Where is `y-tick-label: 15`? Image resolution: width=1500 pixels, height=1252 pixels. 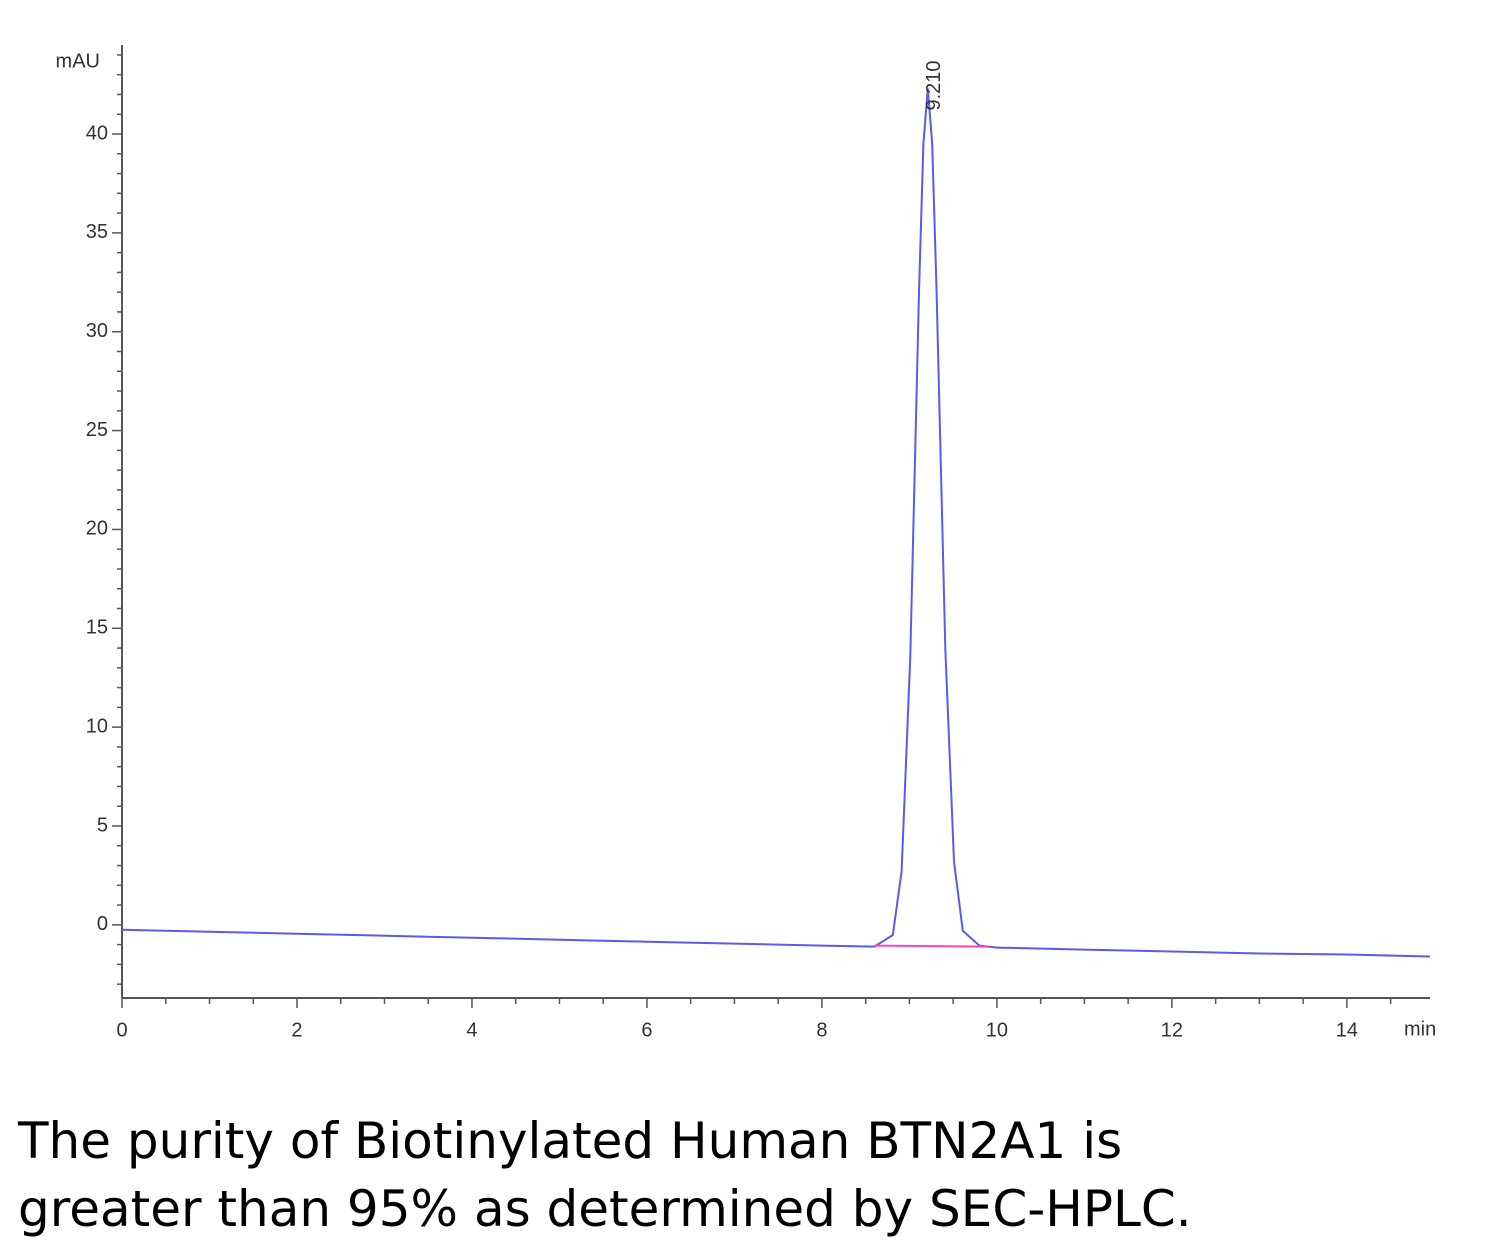
y-tick-label: 15 is located at coordinates (97, 628).